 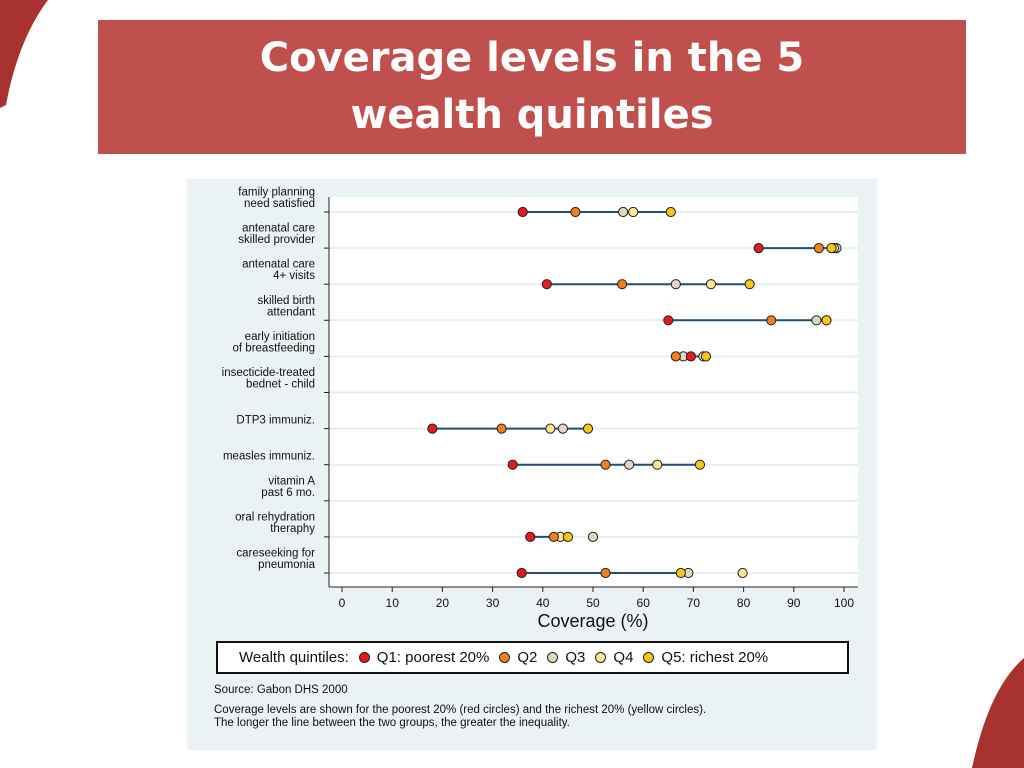 What do you see at coordinates (593, 603) in the screenshot?
I see `x-tick-label: 50` at bounding box center [593, 603].